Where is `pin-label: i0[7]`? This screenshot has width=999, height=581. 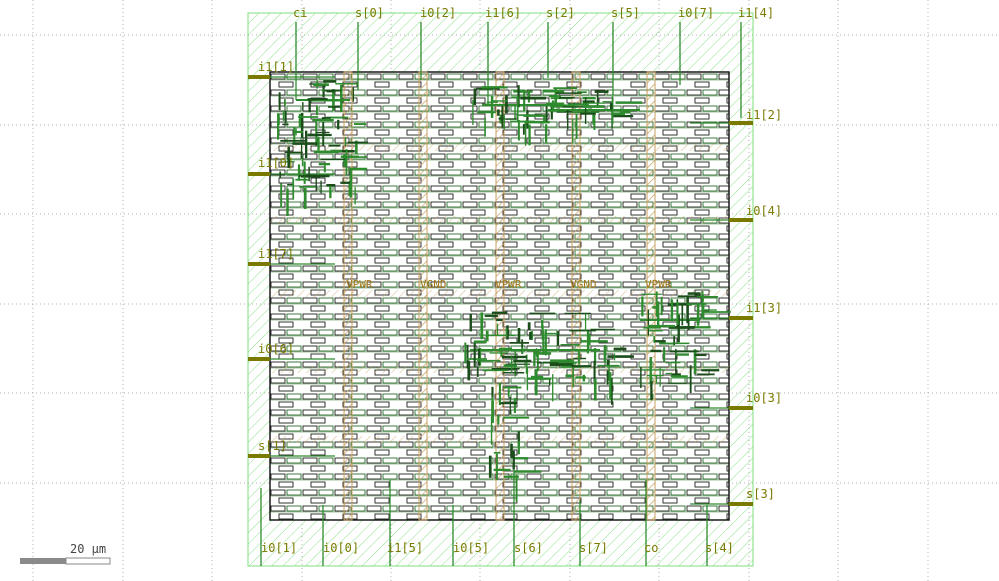
pin-label: i0[7] is located at coordinates (696, 13).